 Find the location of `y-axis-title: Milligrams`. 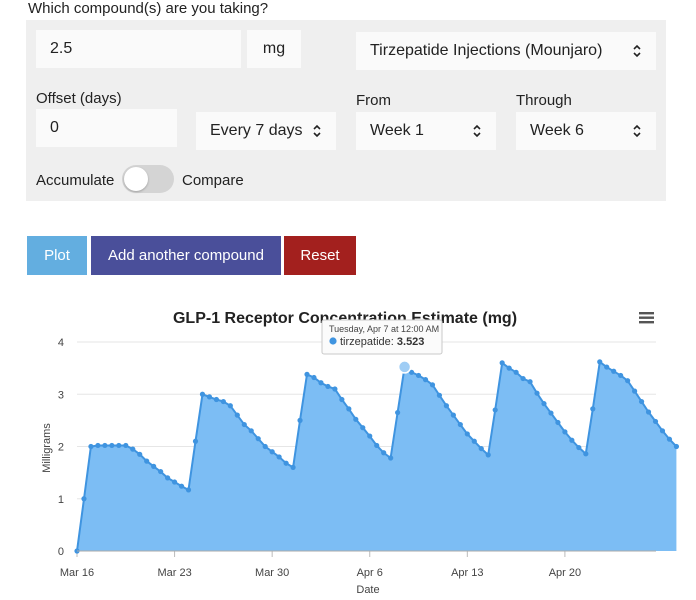

y-axis-title: Milligrams is located at coordinates (47, 448).